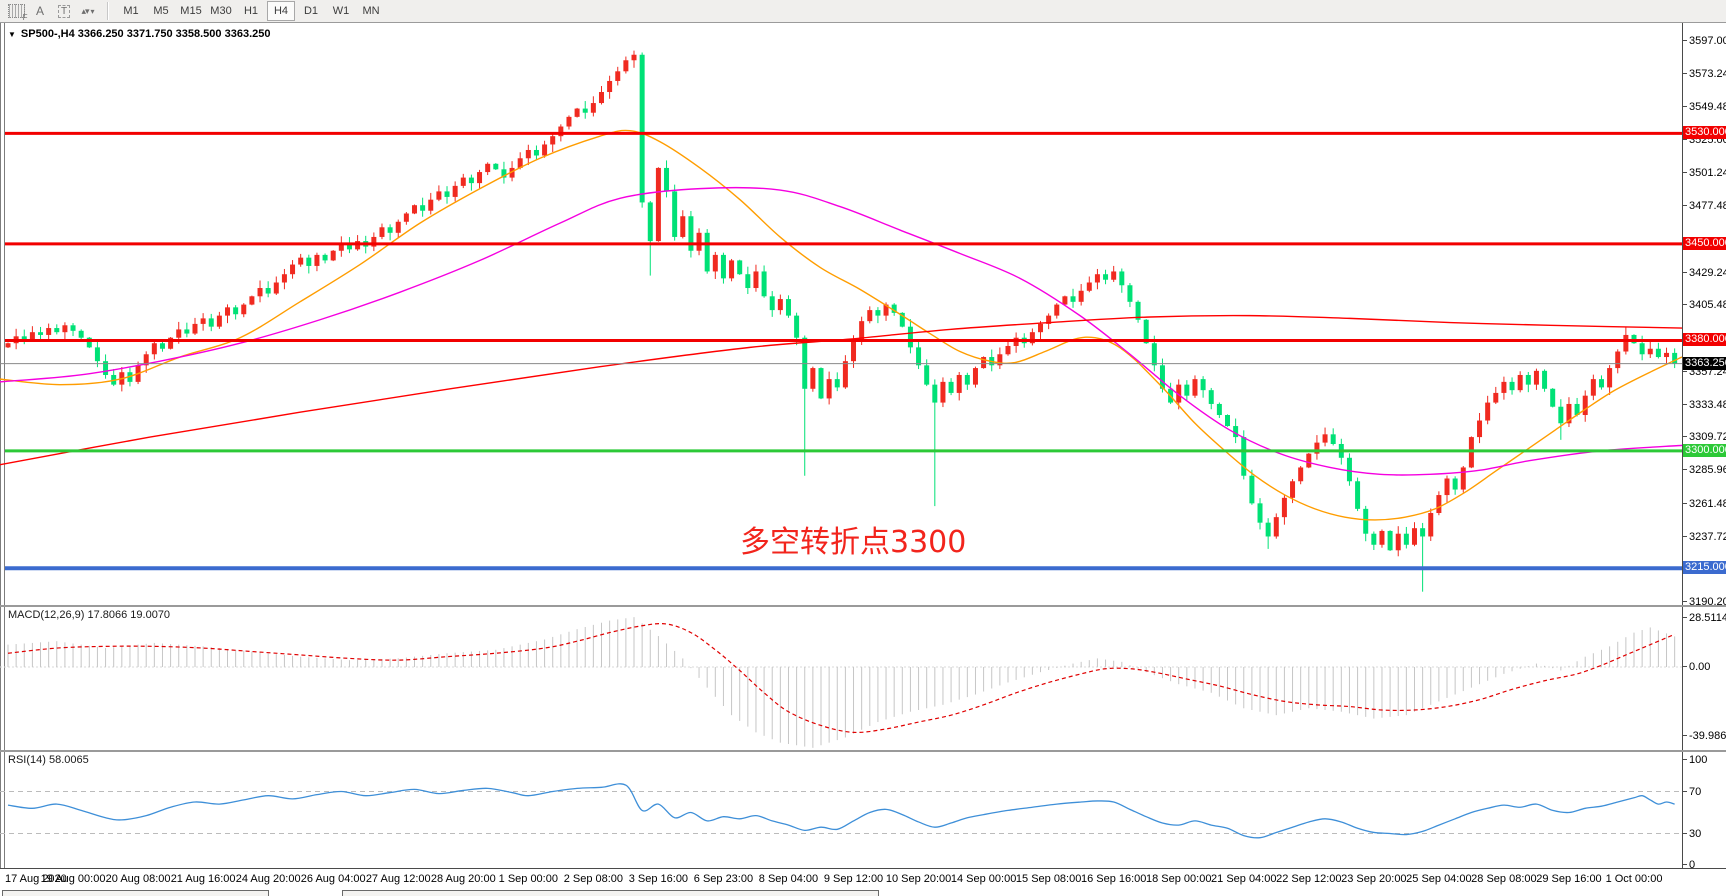 The image size is (1726, 896). What do you see at coordinates (161, 11) in the screenshot?
I see `timeframe-m5: M5` at bounding box center [161, 11].